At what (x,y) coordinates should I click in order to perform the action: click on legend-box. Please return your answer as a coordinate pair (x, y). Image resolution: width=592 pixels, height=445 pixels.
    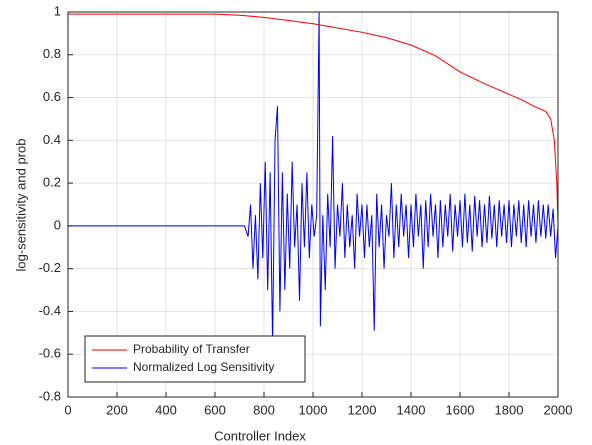
    Looking at the image, I should click on (195, 359).